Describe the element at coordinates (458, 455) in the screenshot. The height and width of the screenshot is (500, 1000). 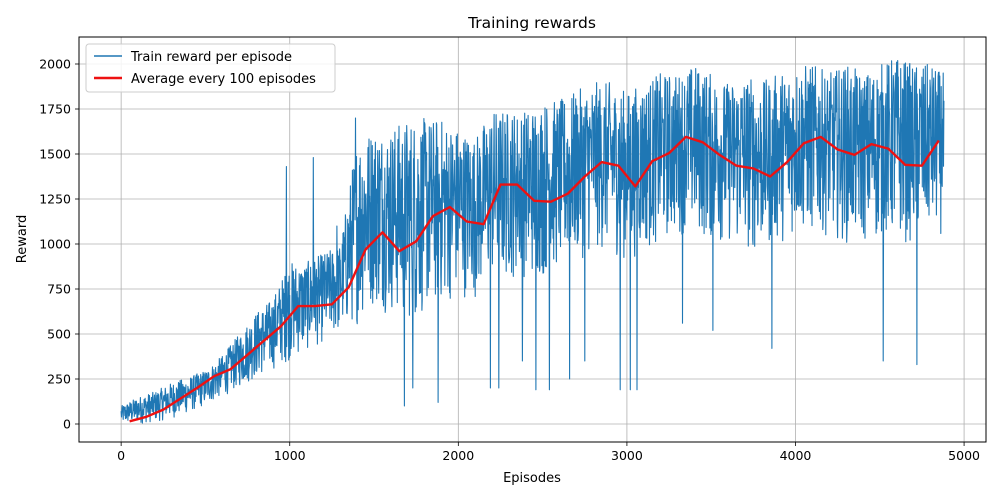
I see `x-tick-label: 2000` at that location.